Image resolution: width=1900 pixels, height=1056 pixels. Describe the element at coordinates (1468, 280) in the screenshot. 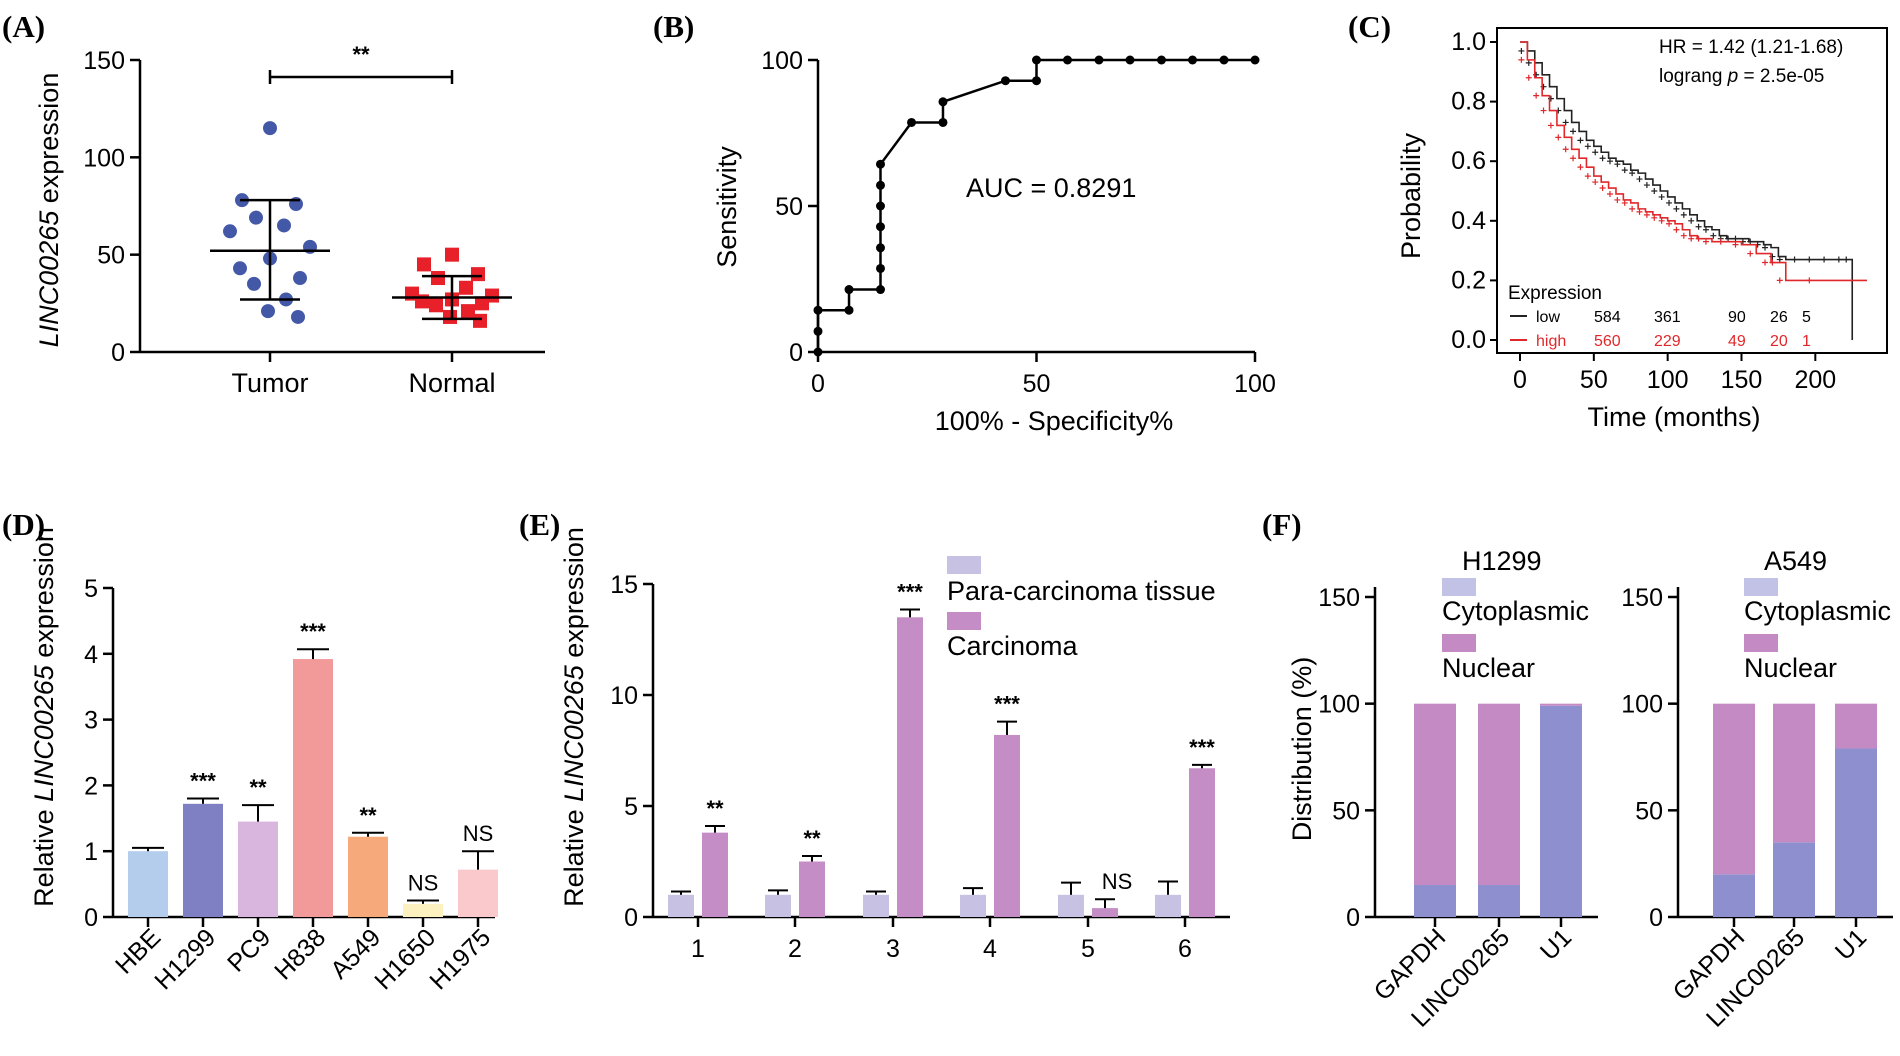

I see `c-ytick-label: 0.2` at that location.